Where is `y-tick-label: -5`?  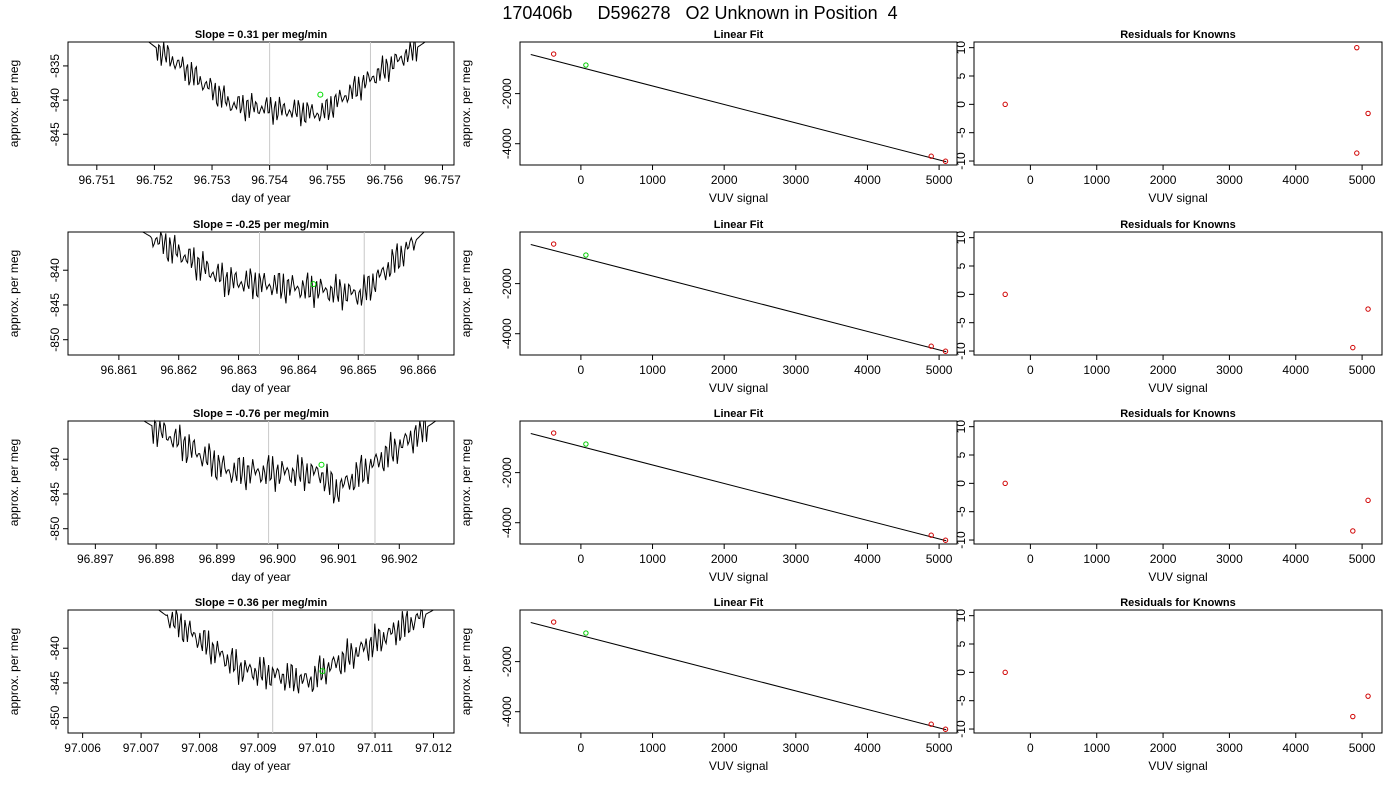
y-tick-label: -5 is located at coordinates (961, 700).